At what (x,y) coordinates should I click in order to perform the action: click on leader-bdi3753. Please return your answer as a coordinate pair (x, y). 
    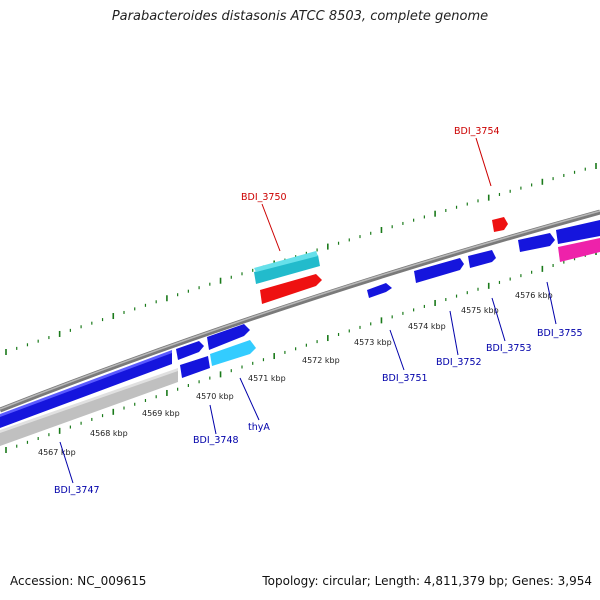
    Looking at the image, I should click on (498, 319).